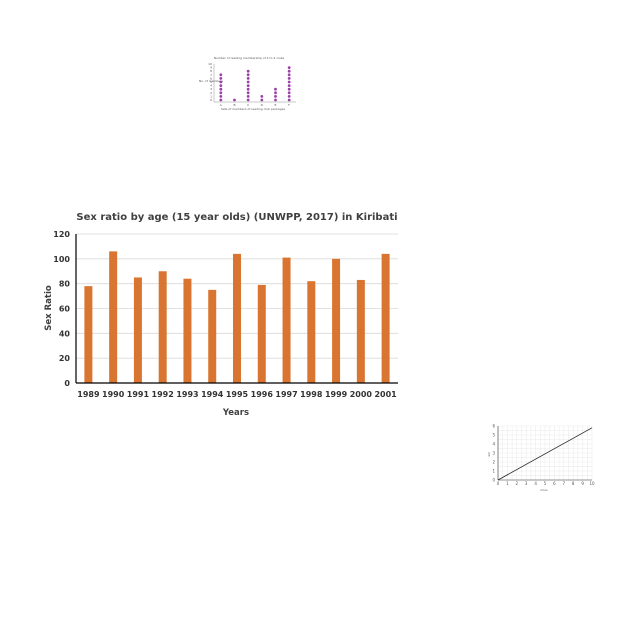 The image size is (640, 640). I want to click on line-y-tick-label: 4, so click(493, 444).